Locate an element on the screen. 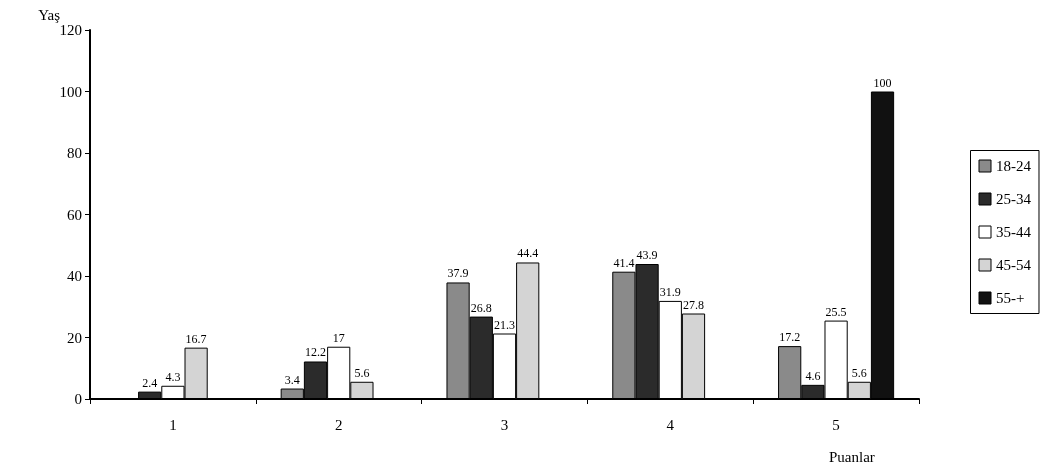  y-tick-label: 120 is located at coordinates (70, 30).